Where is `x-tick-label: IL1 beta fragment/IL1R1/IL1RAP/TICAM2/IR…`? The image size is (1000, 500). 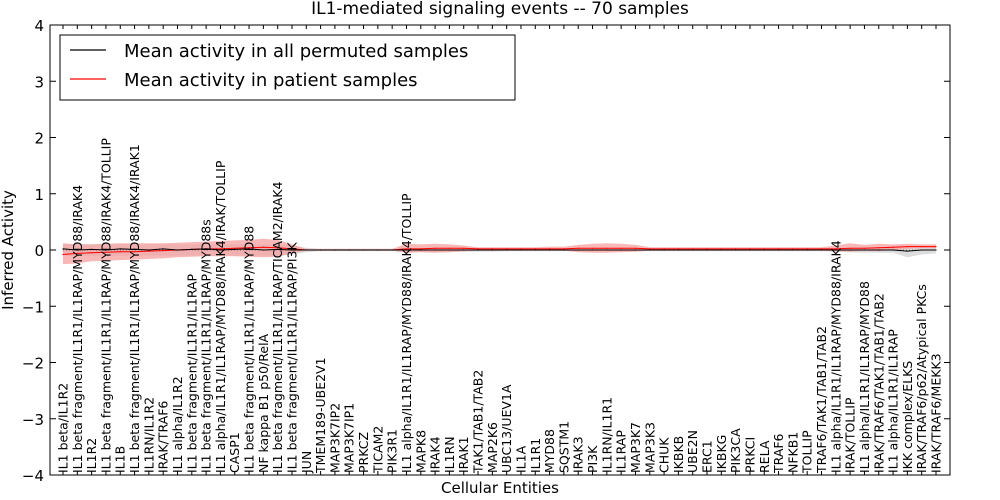 x-tick-label: IL1 beta fragment/IL1R1/IL1RAP/TICAM2/IR… is located at coordinates (277, 327).